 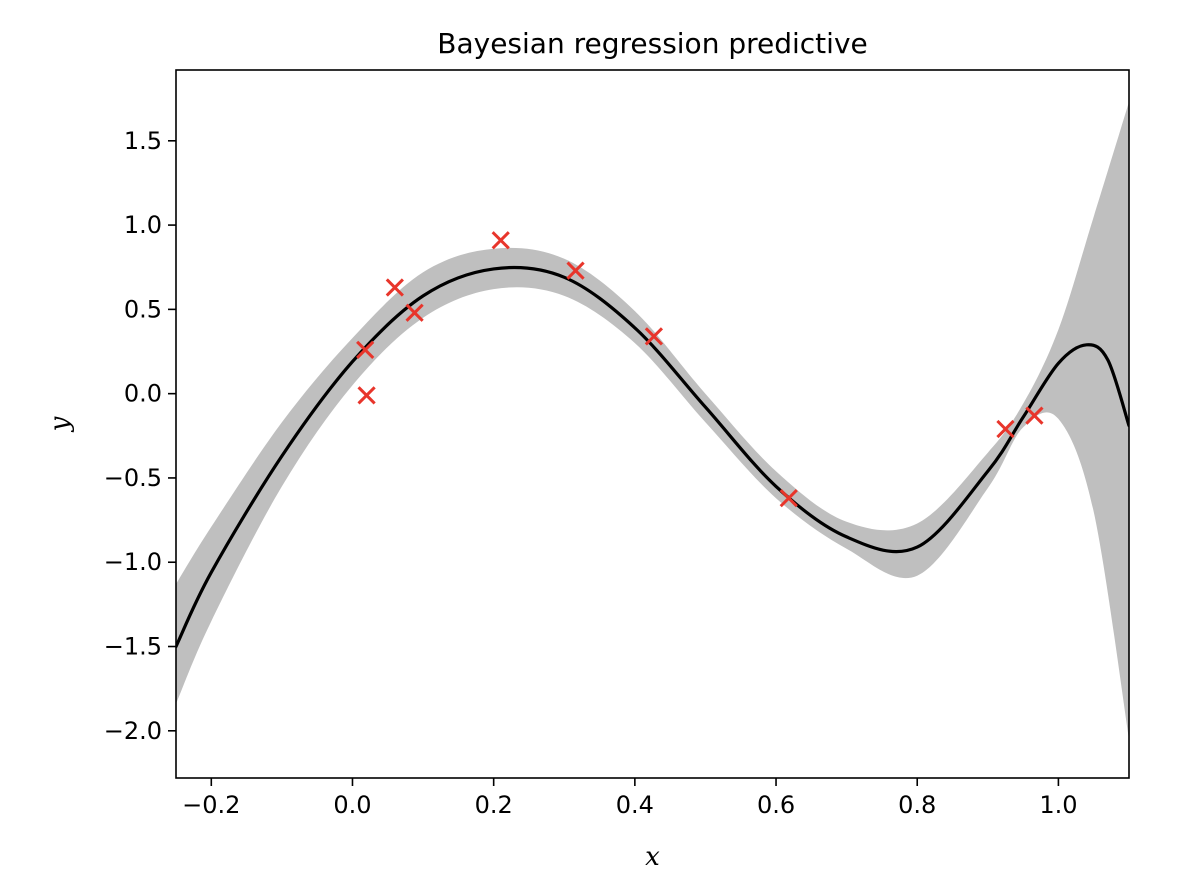 I want to click on x-axis-ticks: −0.2 0.0 0.2 0.4 0.6 0.8 1.0, so click(x=629, y=798).